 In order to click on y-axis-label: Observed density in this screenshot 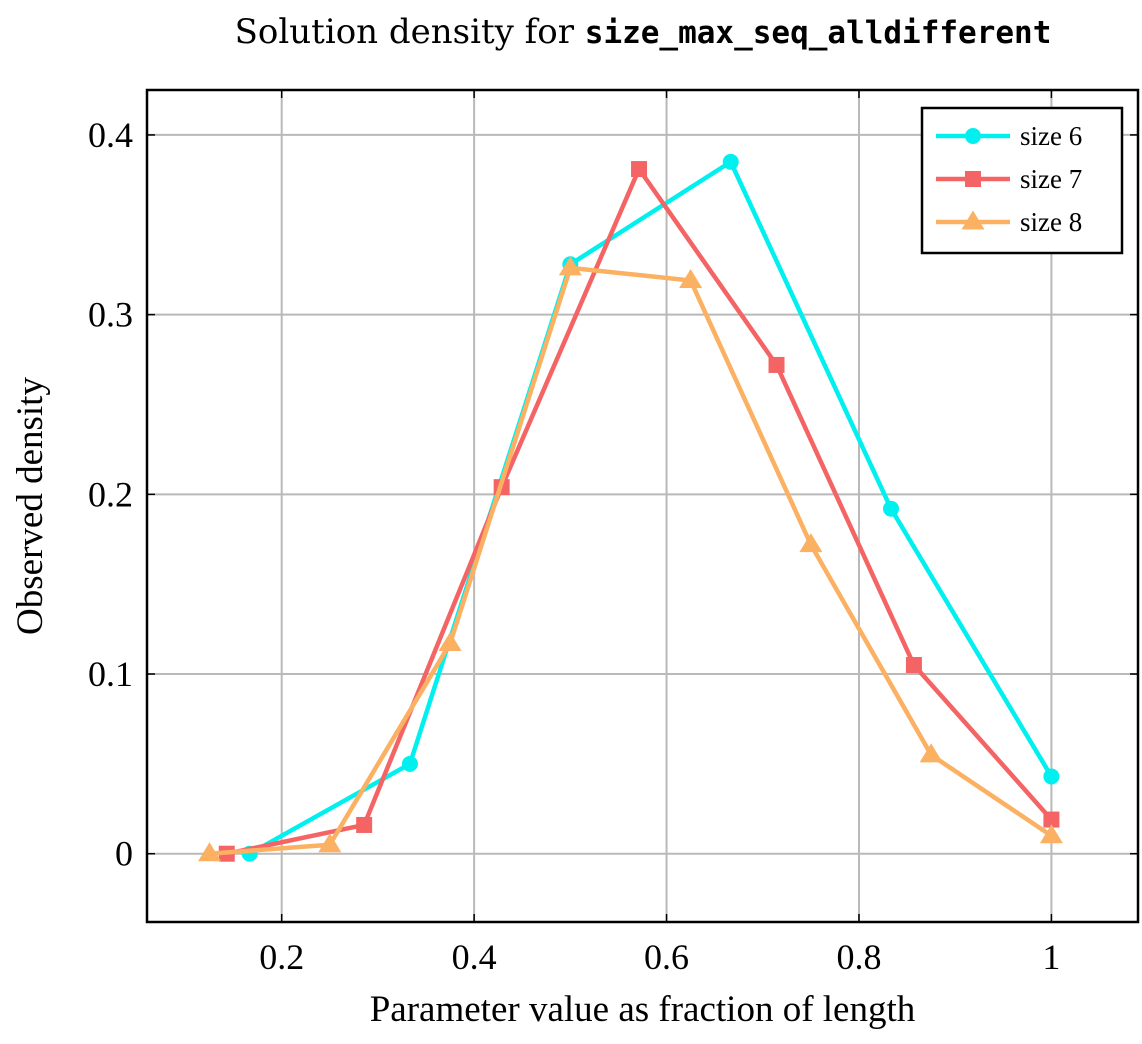, I will do `click(30, 506)`.